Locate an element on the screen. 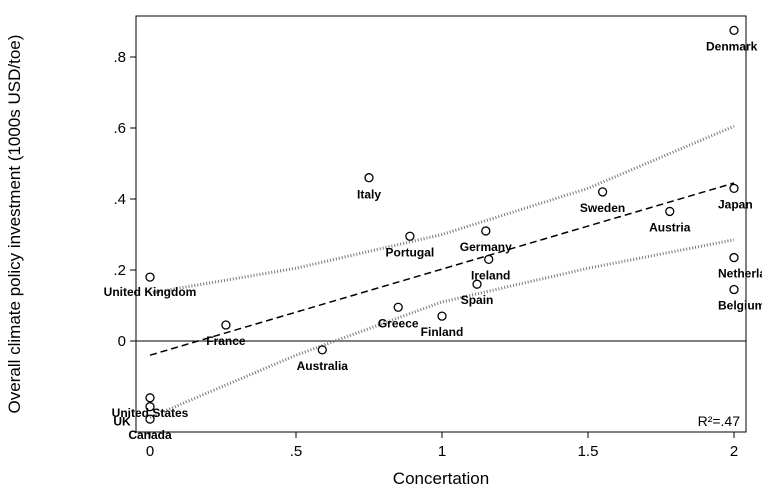 The height and width of the screenshot is (488, 762). point-united-states is located at coordinates (150, 398).